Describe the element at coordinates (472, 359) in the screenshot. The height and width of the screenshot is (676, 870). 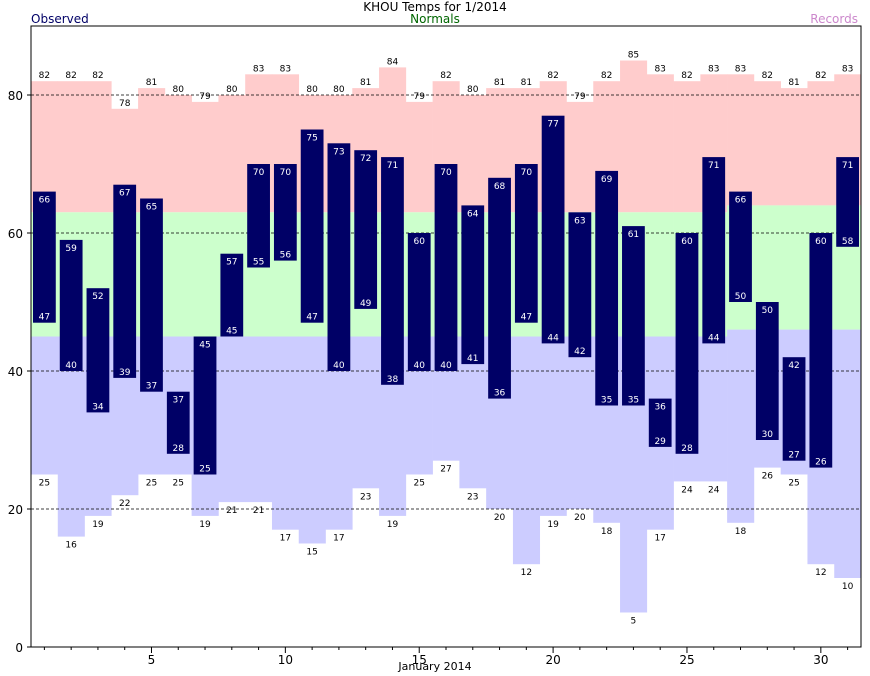
I see `observed-low-label: 41` at that location.